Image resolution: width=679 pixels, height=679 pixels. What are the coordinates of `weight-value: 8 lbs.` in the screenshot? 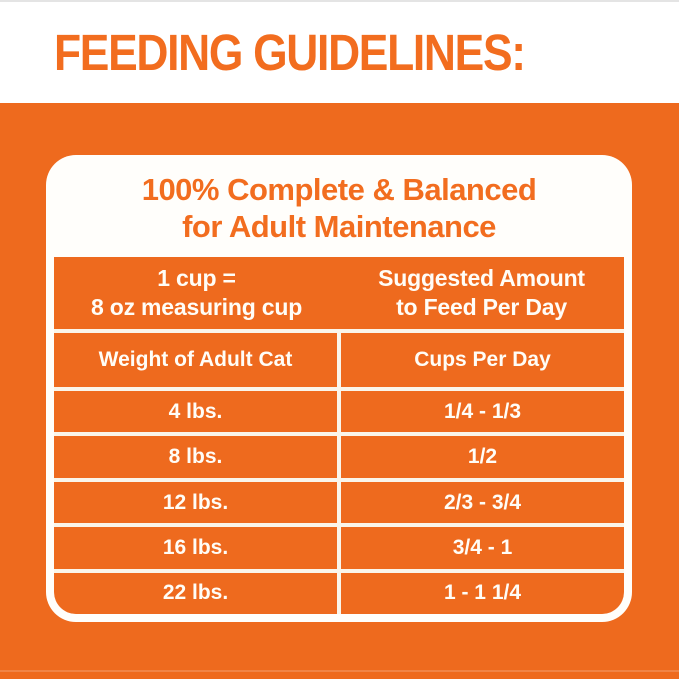 It's located at (195, 457).